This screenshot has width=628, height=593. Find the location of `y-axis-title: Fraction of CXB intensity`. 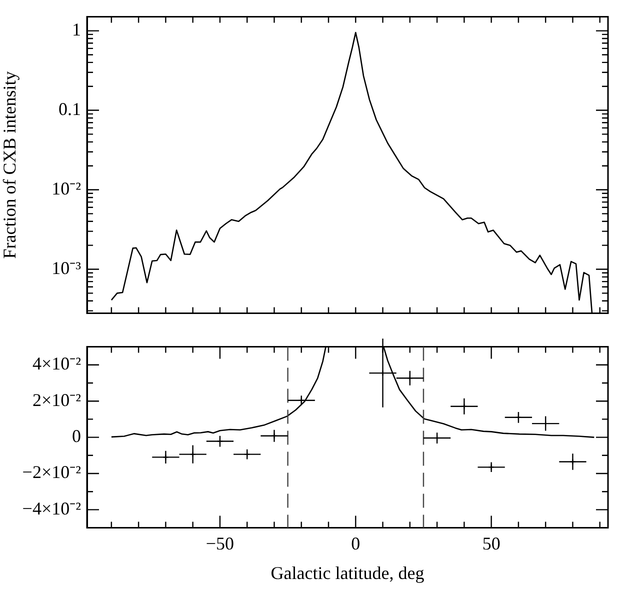

y-axis-title: Fraction of CXB intensity is located at coordinates (10, 165).